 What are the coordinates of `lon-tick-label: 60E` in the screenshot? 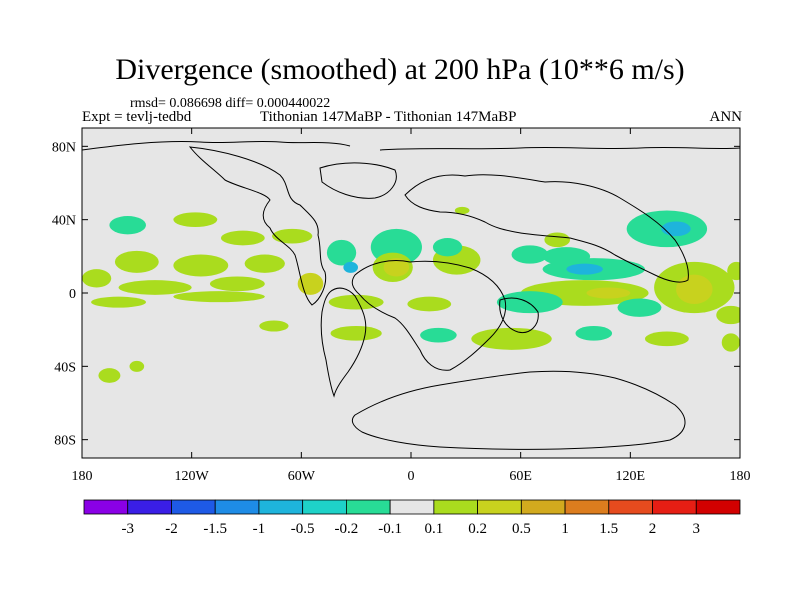 It's located at (520, 476).